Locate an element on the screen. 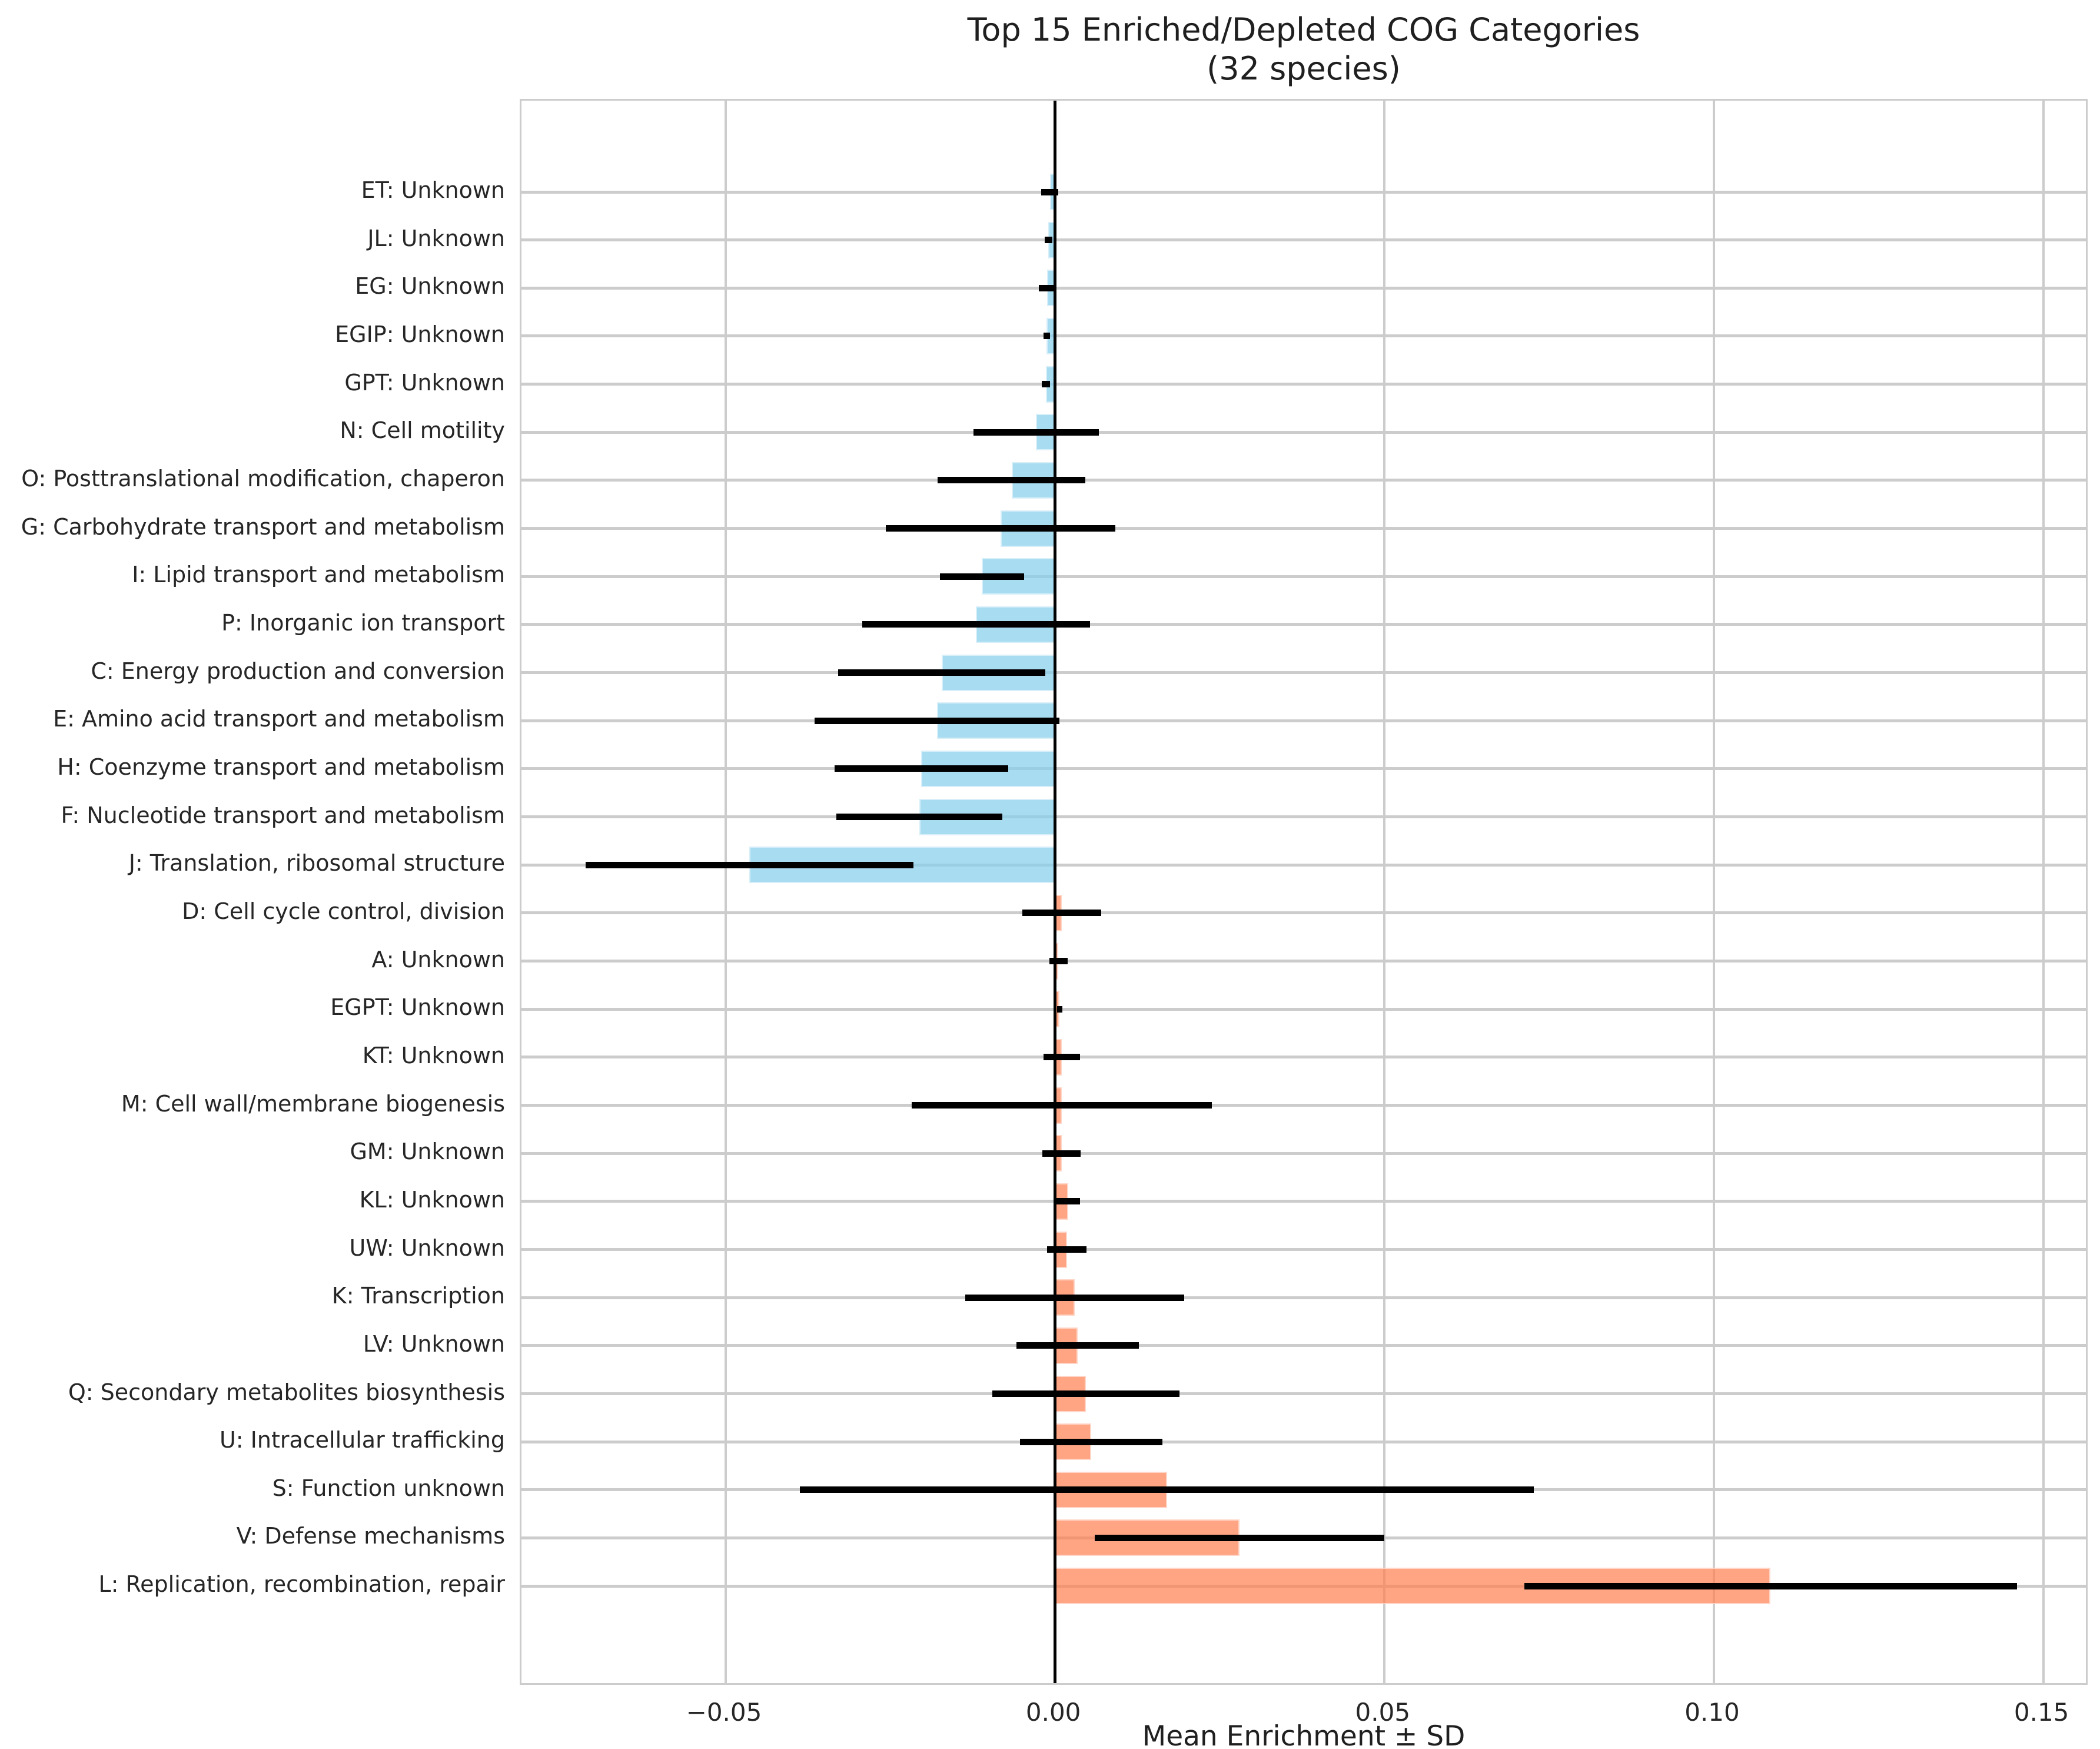  chart-title-line2: (32 species) is located at coordinates (1304, 69).